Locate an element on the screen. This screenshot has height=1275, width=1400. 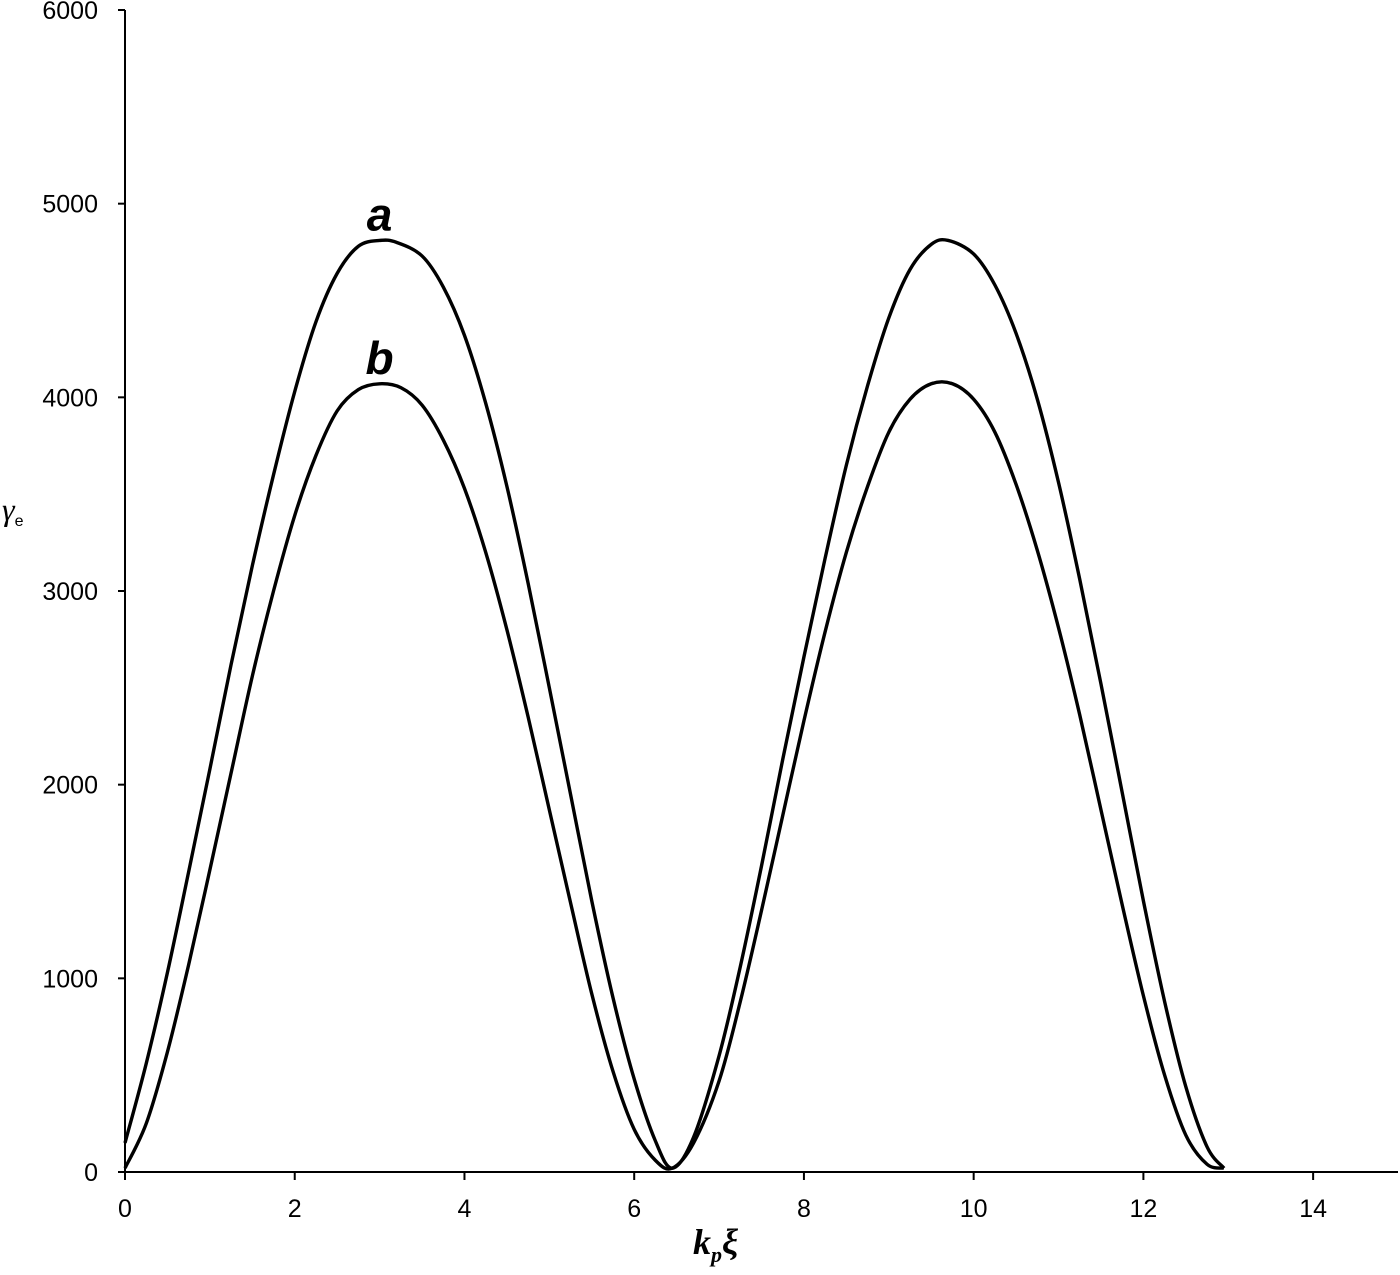
x-tick-label: 14 is located at coordinates (1313, 1209).